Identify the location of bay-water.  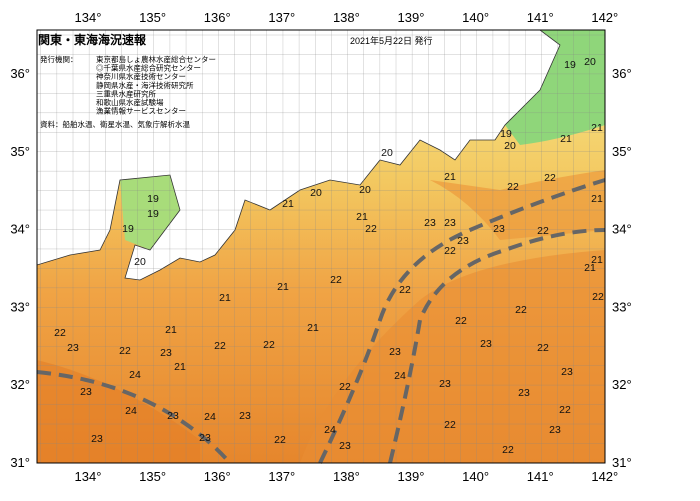
(150, 212).